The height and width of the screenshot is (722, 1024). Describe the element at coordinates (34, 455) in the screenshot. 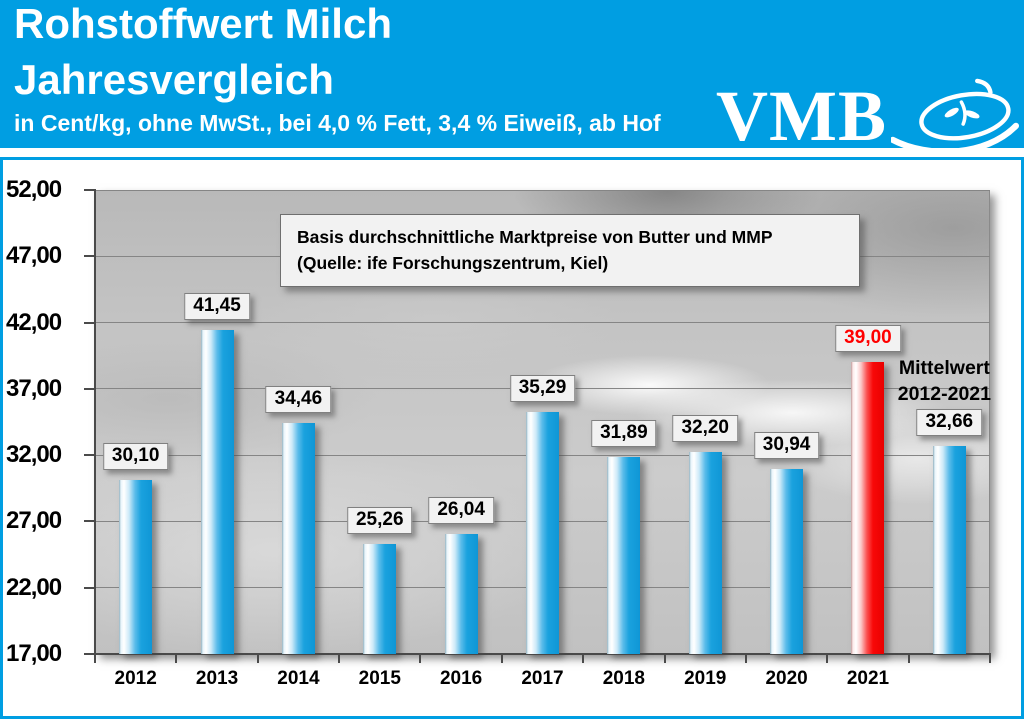

I see `y-tick-label: 32,00` at that location.